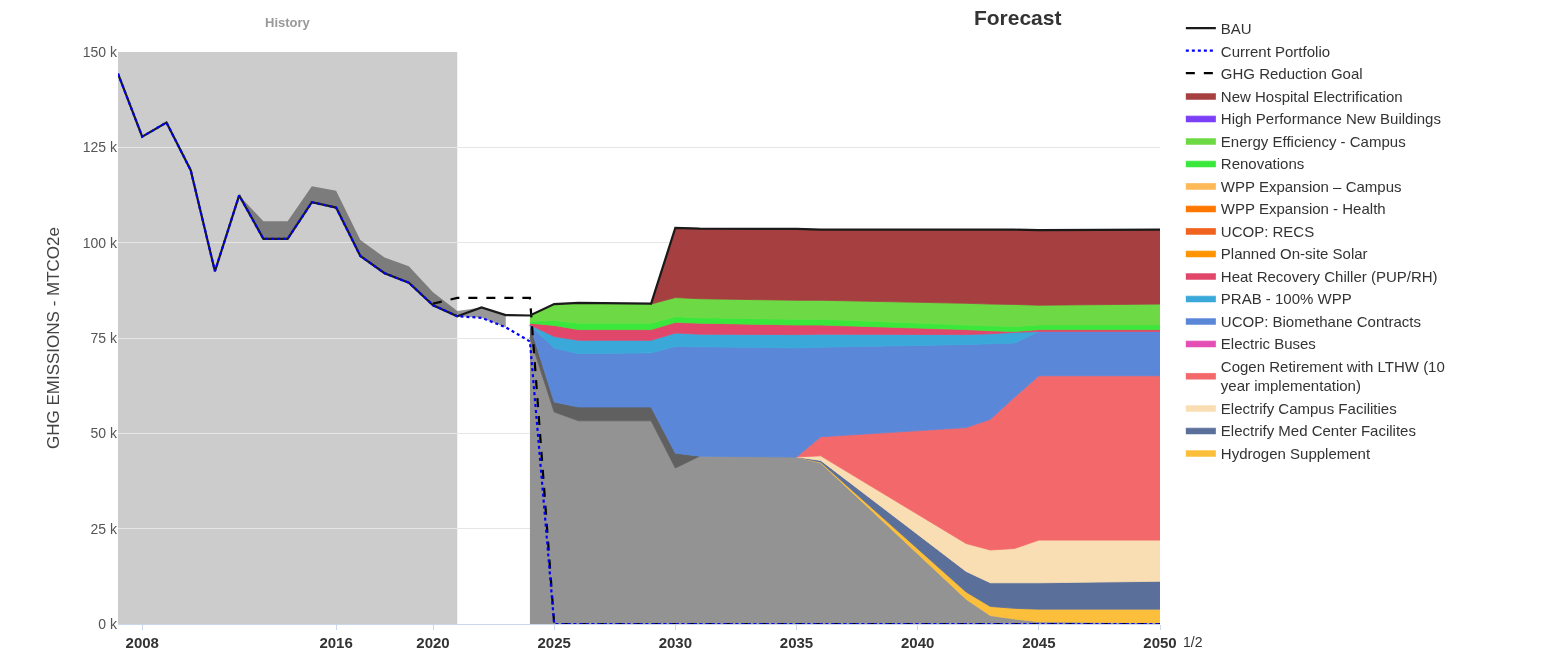 Image resolution: width=1542 pixels, height=663 pixels. What do you see at coordinates (104, 433) in the screenshot?
I see `y-tick-label: 50 k` at bounding box center [104, 433].